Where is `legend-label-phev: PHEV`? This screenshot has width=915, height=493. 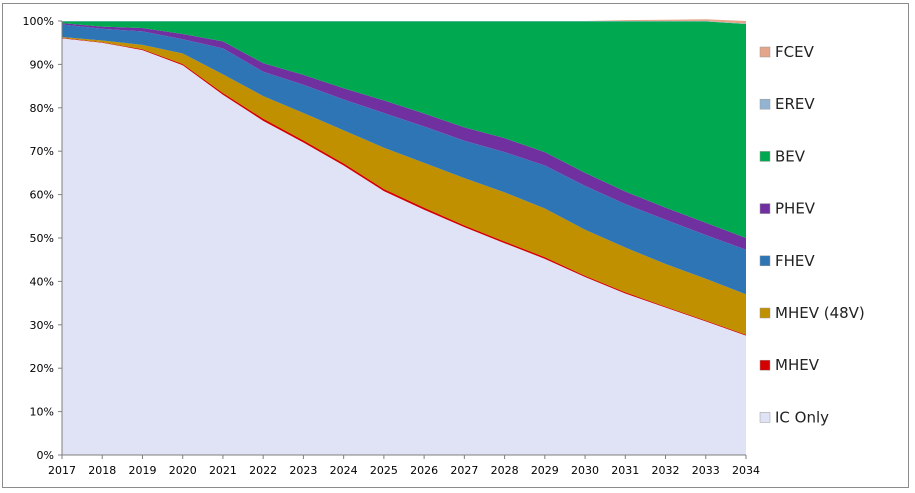
legend-label-phev: PHEV is located at coordinates (795, 209).